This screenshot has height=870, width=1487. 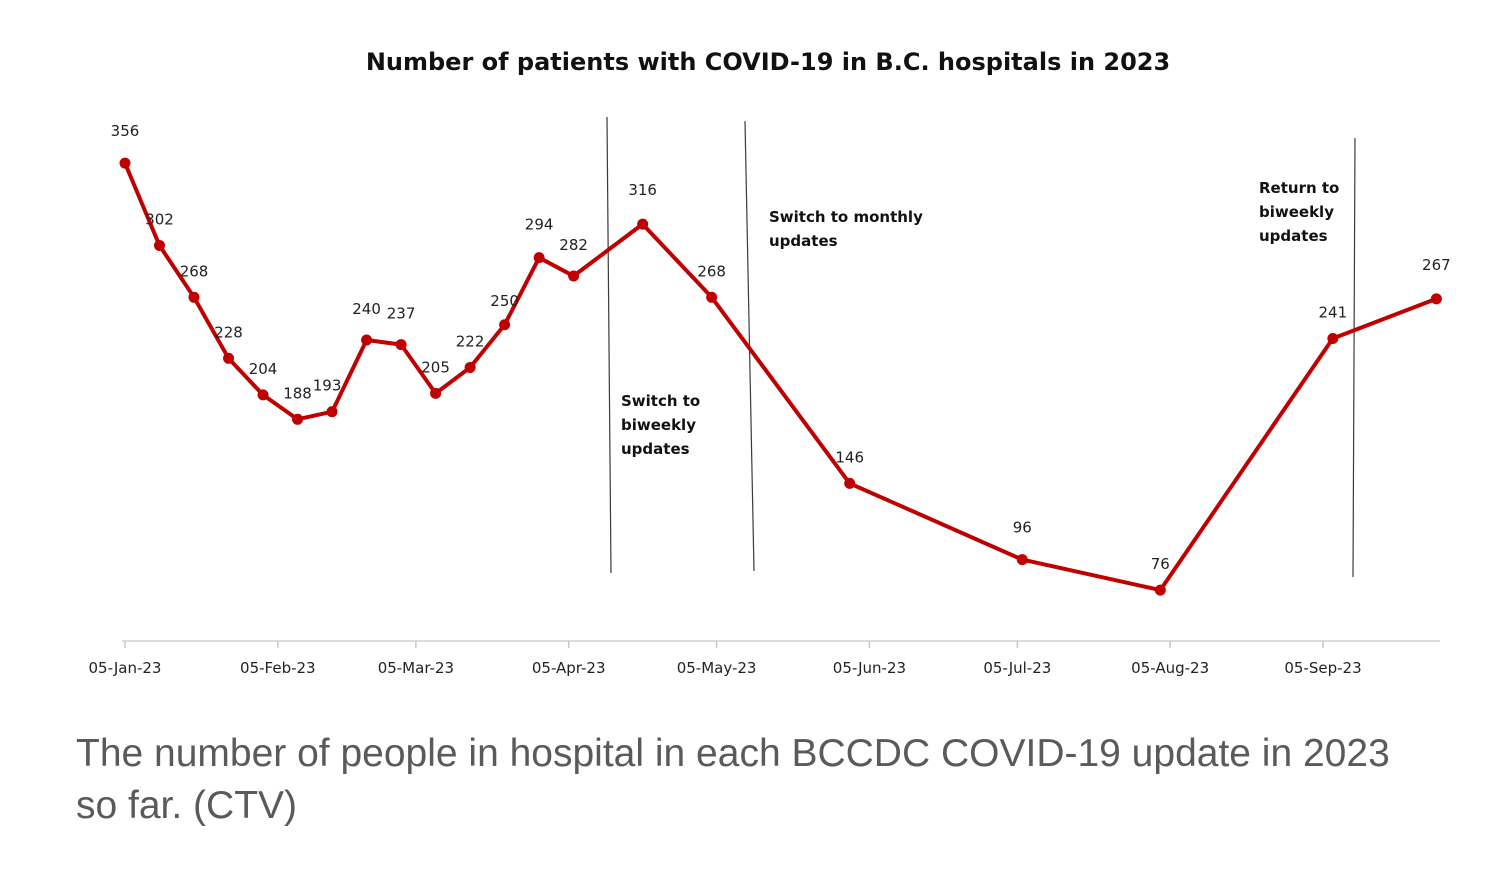 What do you see at coordinates (228, 332) in the screenshot?
I see `data-label: 228` at bounding box center [228, 332].